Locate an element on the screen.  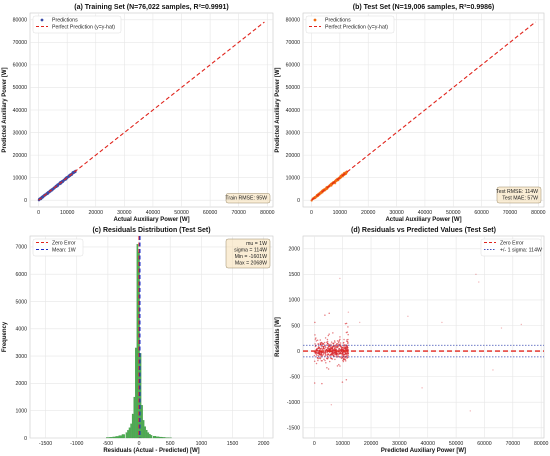
y-tick-label: 10000 is located at coordinates (20, 178).